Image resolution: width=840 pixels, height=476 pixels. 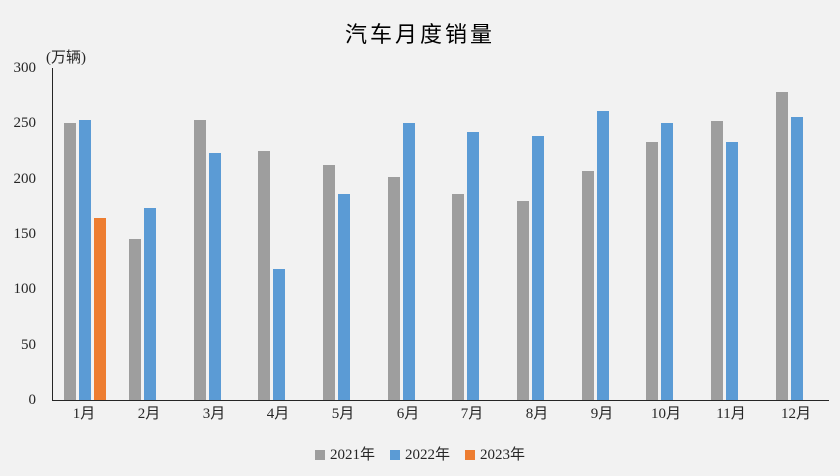 What do you see at coordinates (652, 271) in the screenshot?
I see `bar-2021年-10月` at bounding box center [652, 271].